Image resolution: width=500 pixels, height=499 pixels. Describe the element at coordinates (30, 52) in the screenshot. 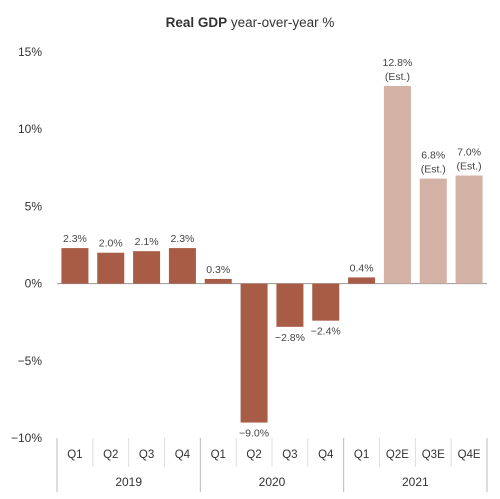

I see `y-tick-label: 15%` at that location.